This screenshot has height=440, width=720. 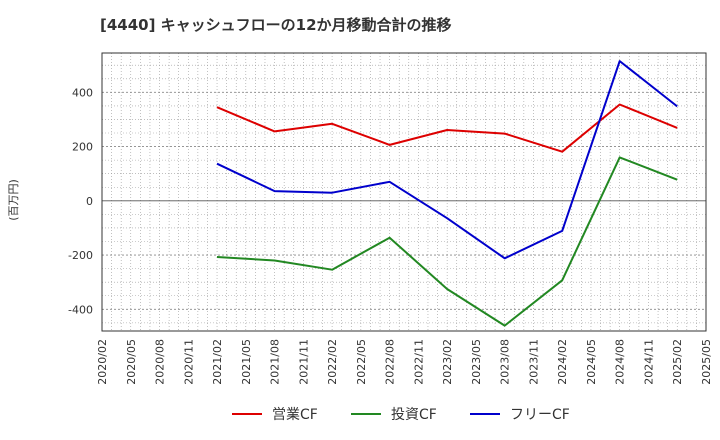 I want to click on x-tick-label: 2025/02, so click(x=677, y=362).